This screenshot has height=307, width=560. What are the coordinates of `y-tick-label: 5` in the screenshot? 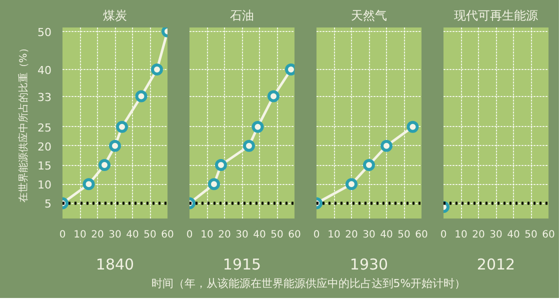 It's located at (48, 204).